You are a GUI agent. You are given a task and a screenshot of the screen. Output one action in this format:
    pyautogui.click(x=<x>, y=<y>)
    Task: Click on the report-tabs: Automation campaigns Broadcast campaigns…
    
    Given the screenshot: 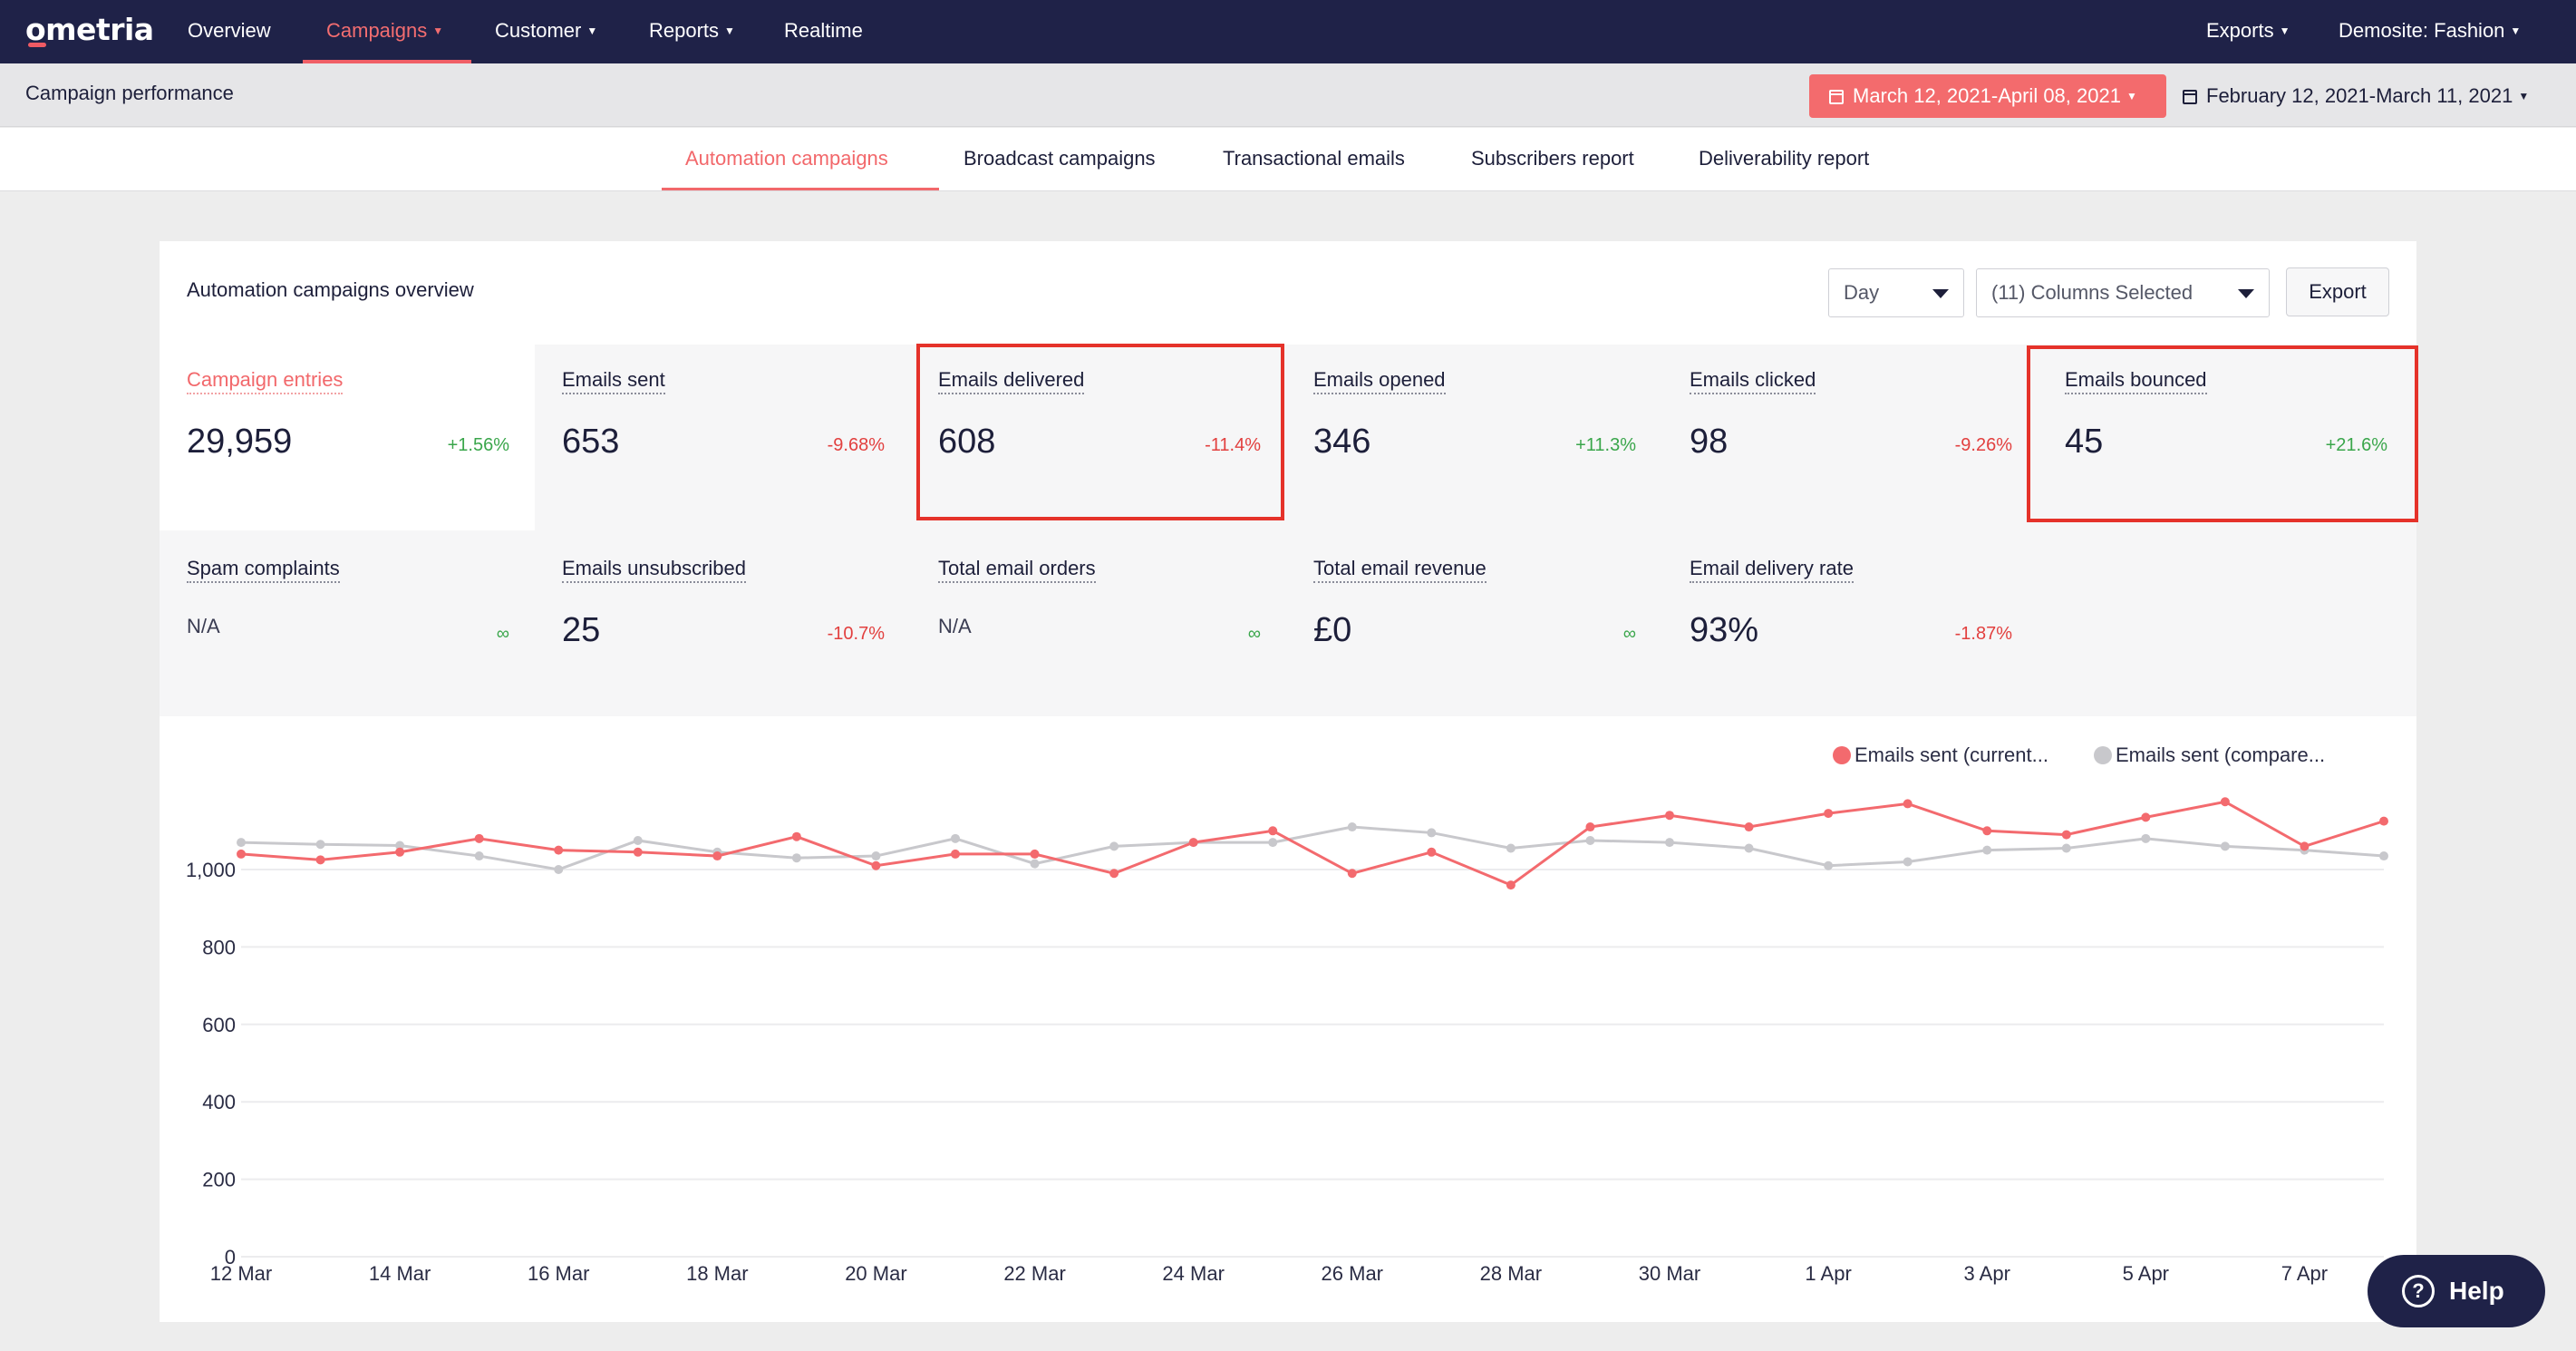 What is the action you would take?
    pyautogui.click(x=1288, y=159)
    